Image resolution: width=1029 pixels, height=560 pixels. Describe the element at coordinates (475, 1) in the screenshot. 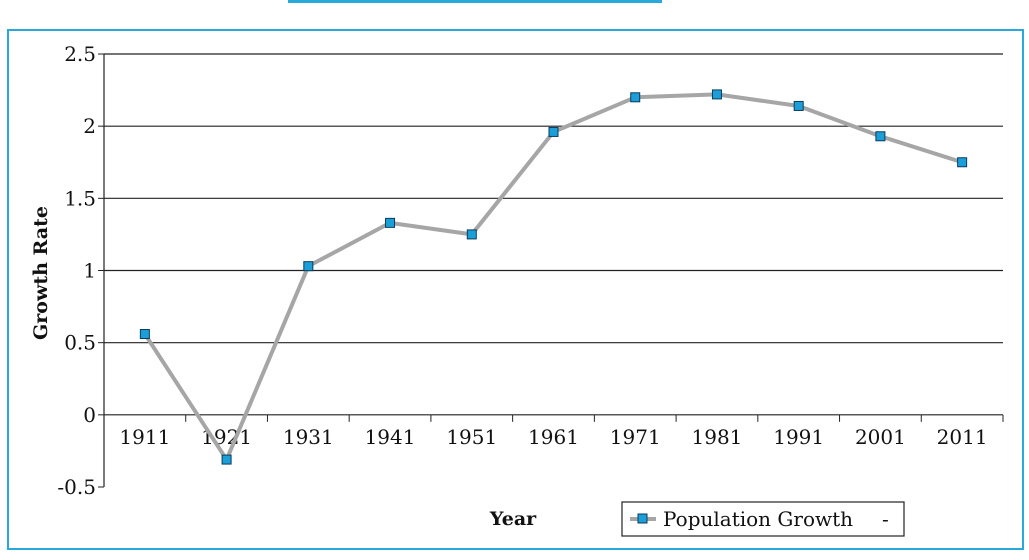

I see `top-accent-bar` at that location.